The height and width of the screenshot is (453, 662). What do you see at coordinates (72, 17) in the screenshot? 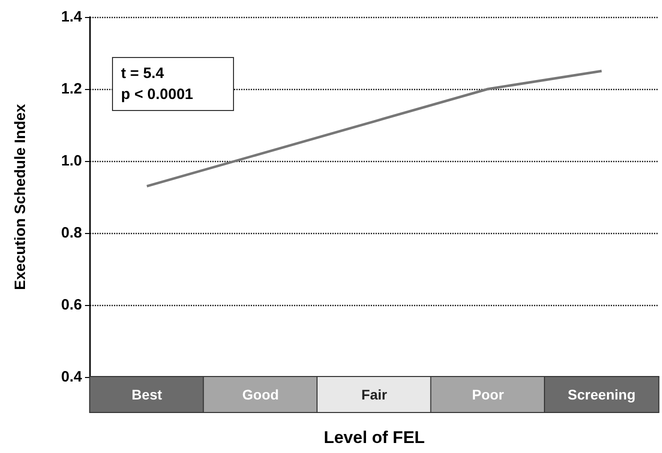
I see `y-tick-label: 1.4` at bounding box center [72, 17].